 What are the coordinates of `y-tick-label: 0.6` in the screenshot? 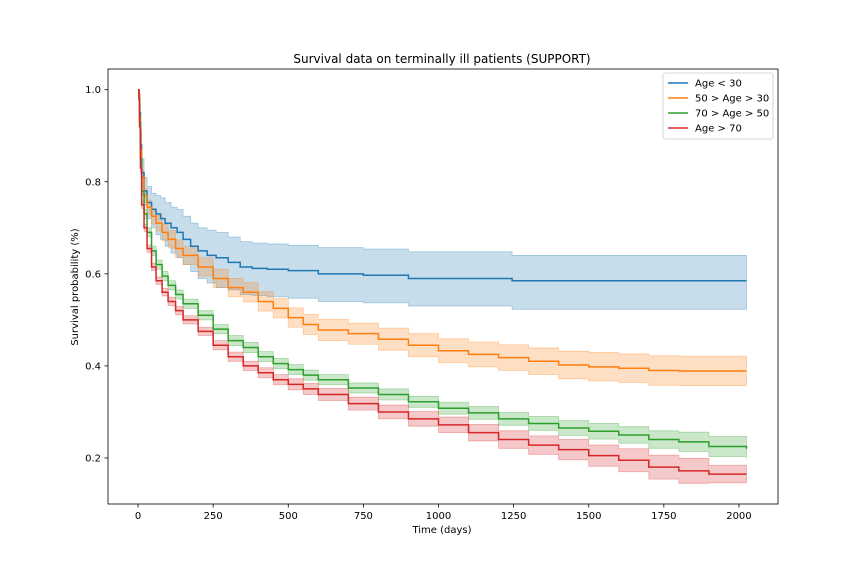 It's located at (93, 274).